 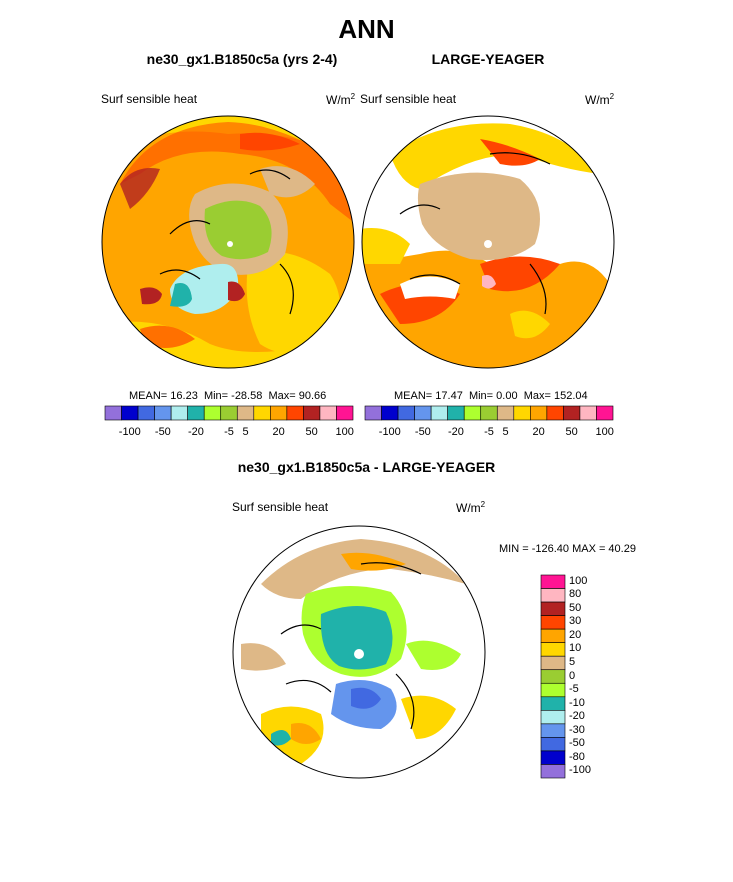 What do you see at coordinates (577, 729) in the screenshot?
I see `colorbar-tick-label: -30` at bounding box center [577, 729].